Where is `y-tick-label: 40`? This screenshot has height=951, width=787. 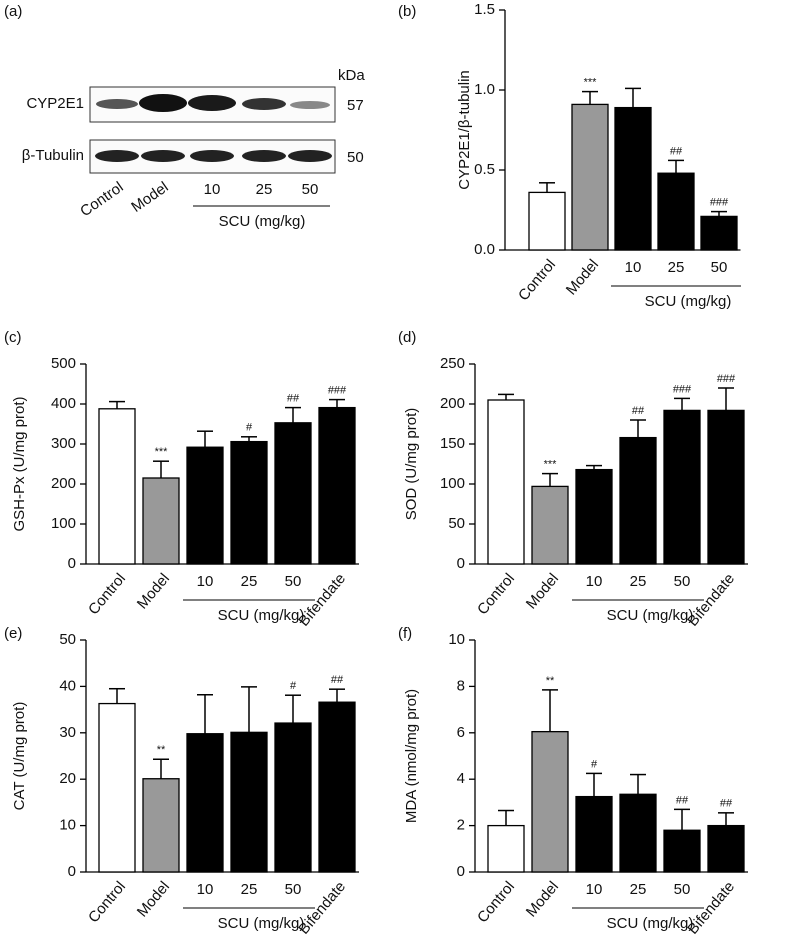
y-tick-label: 40 is located at coordinates (67, 685).